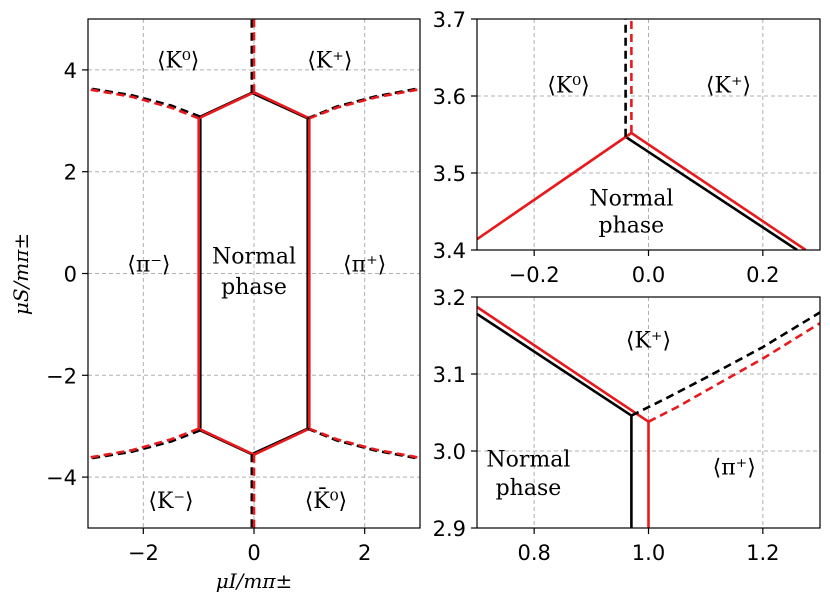  I want to click on y-tick-label: 4, so click(70, 71).